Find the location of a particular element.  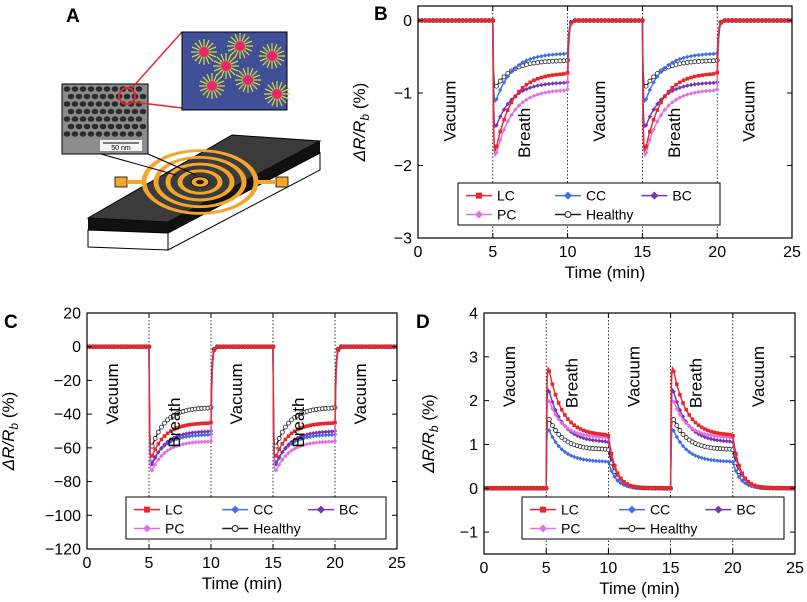

y-tick-label: 1 is located at coordinates (473, 445).